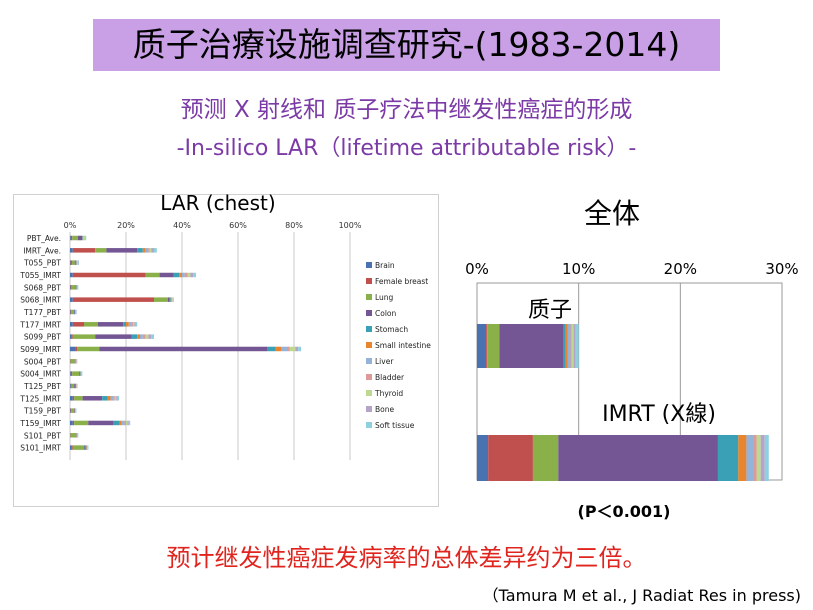 The width and height of the screenshot is (813, 610). I want to click on legend-label: Female breast, so click(401, 281).